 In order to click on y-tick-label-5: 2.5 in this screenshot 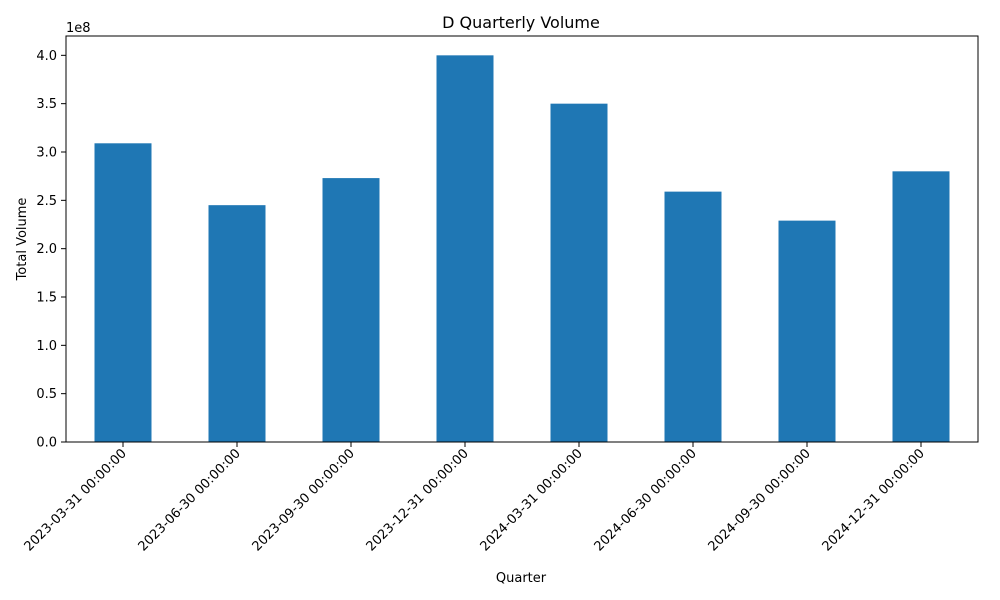, I will do `click(46, 201)`.